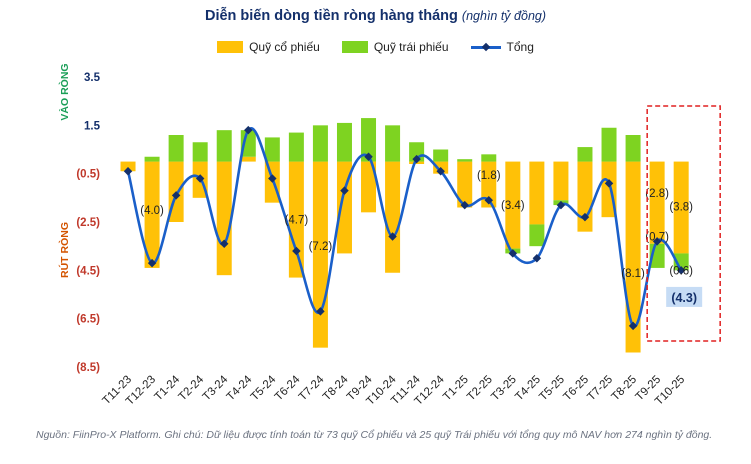 The width and height of the screenshot is (751, 464). I want to click on highlight-box, so click(683, 223).